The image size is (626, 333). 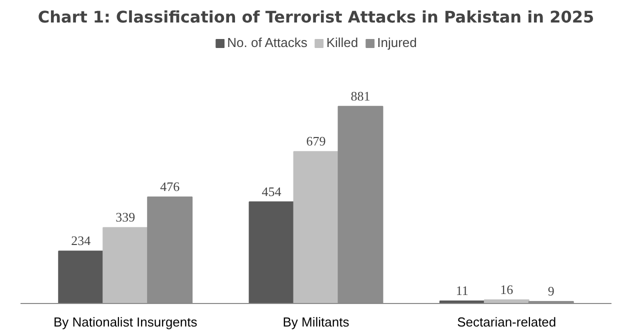 What do you see at coordinates (397, 42) in the screenshot?
I see `legend-label: Injured` at bounding box center [397, 42].